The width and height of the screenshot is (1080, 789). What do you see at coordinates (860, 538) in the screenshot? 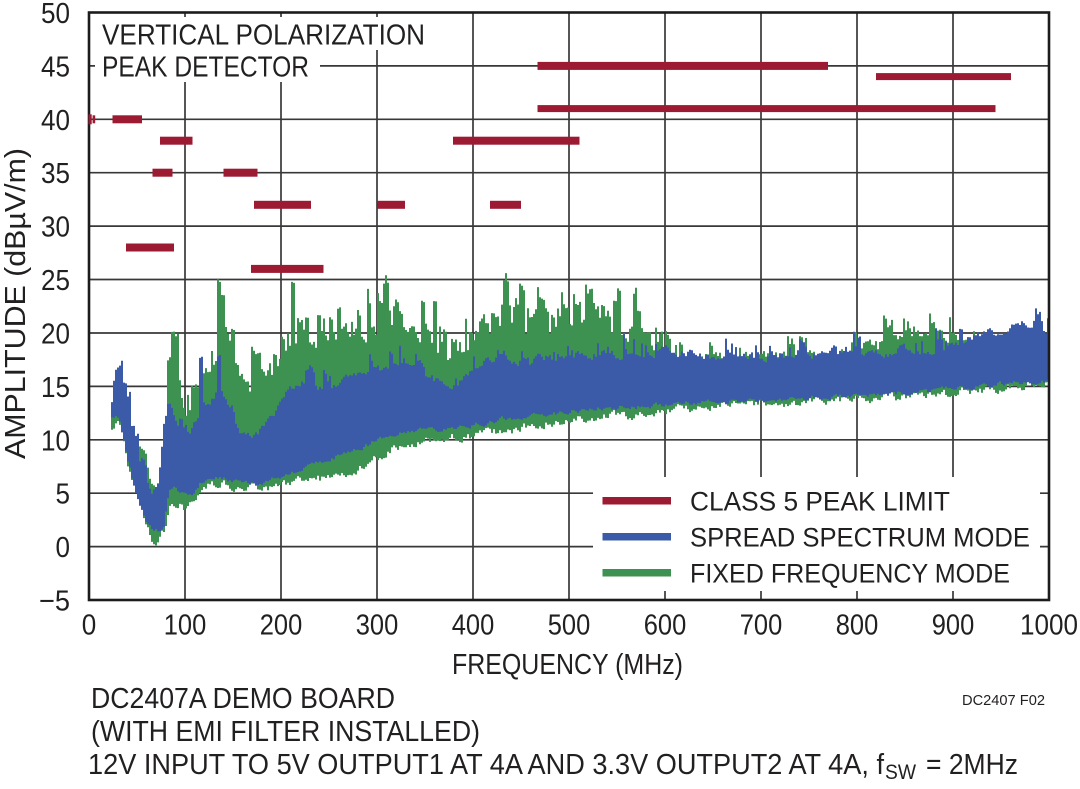
I see `svg-text: SPREAD SPECTRUM MODE` at bounding box center [860, 538].